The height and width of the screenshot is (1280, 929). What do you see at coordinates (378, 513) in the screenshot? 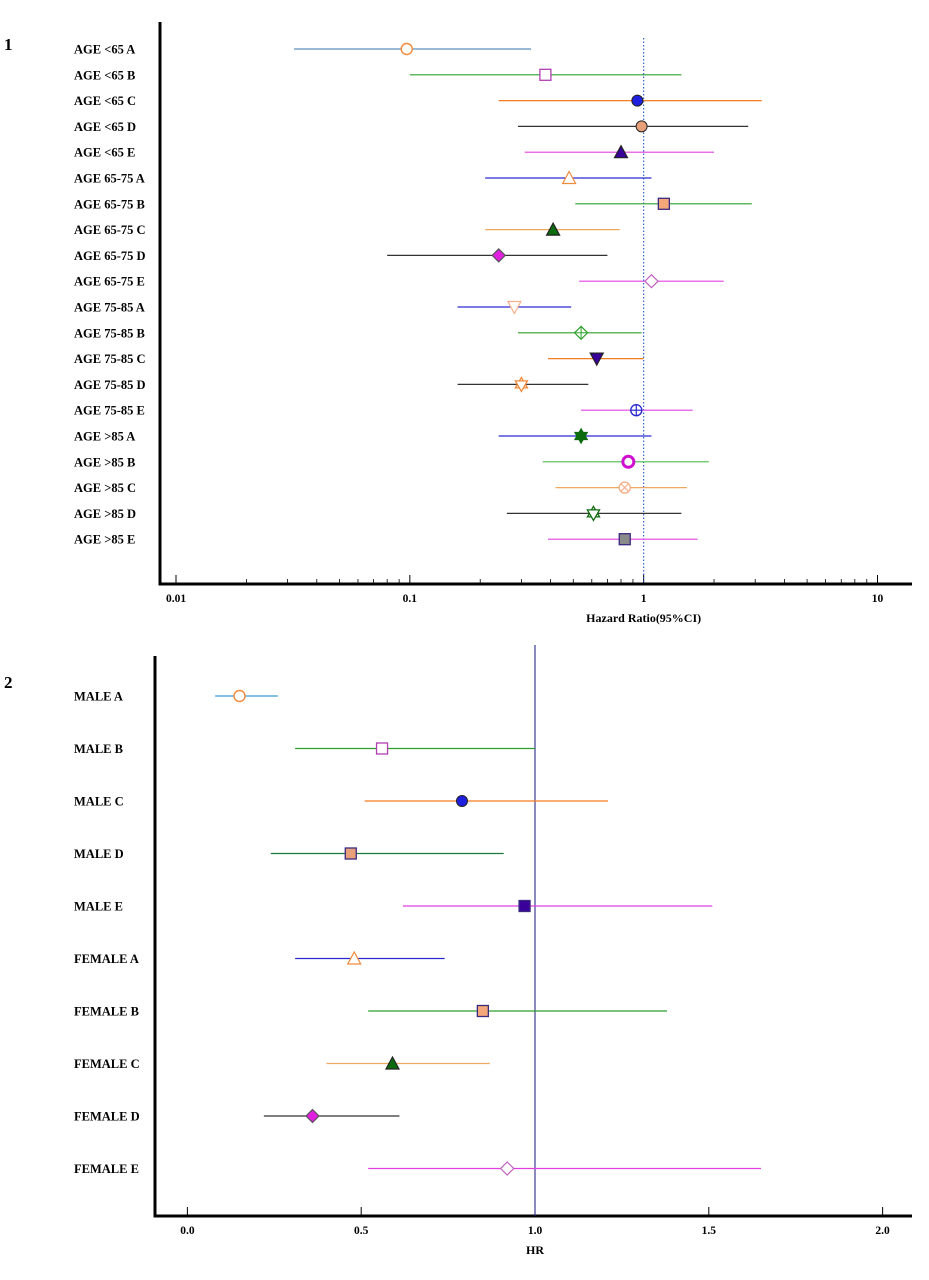
I see `forest-row: AGE >85 D` at bounding box center [378, 513].